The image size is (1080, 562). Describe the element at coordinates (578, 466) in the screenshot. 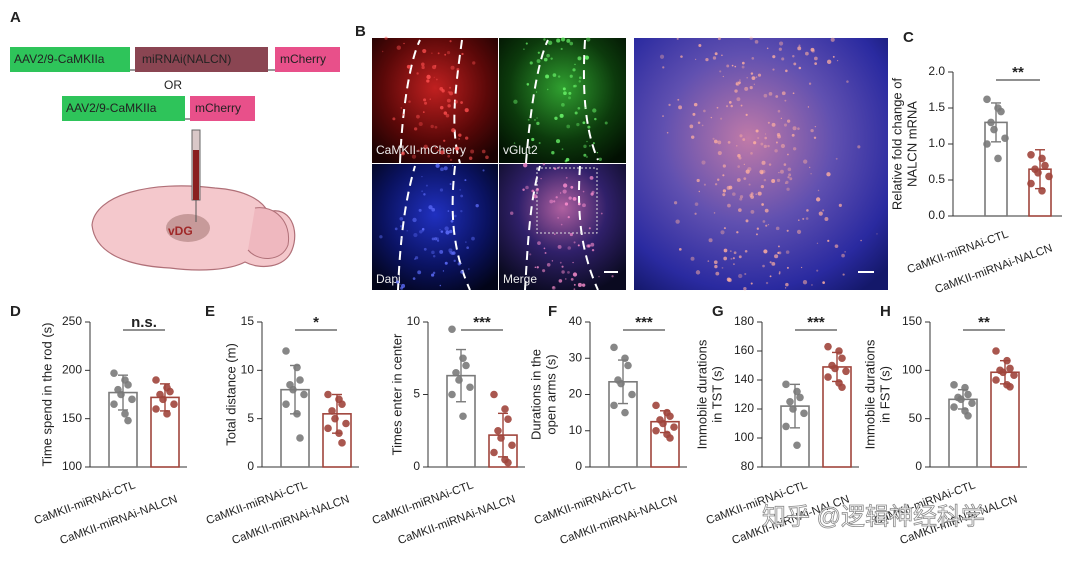

I see `y-tick-label: 0` at that location.